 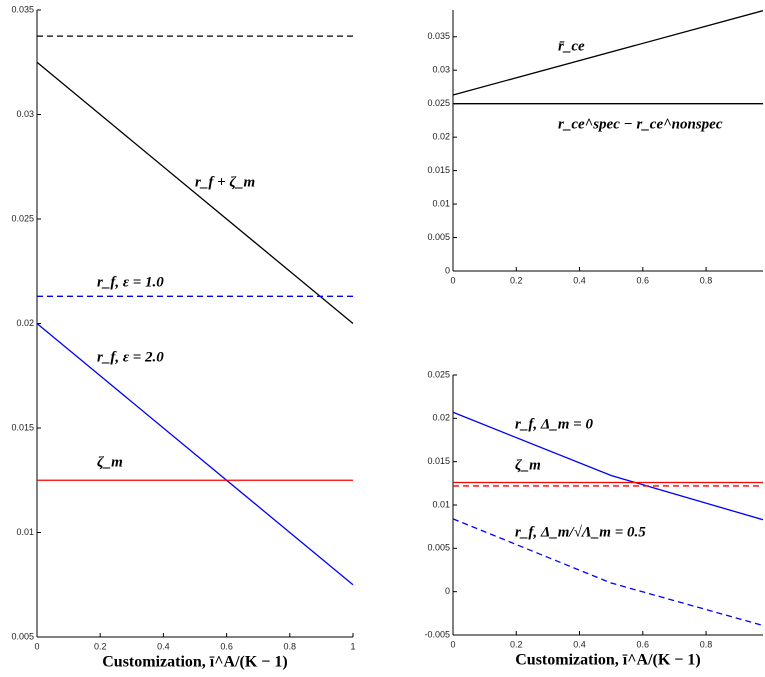 I want to click on annotation: r_f, ε = 2.0, so click(x=130, y=357).